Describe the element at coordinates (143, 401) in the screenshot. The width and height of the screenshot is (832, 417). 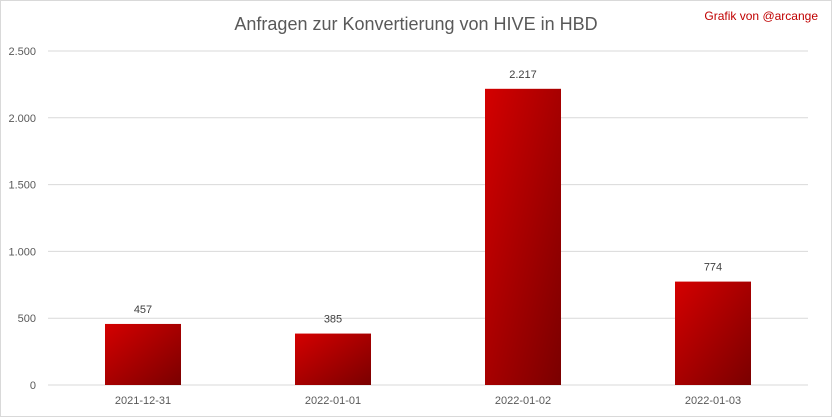
I see `x-tick-label: 2021-12-31` at that location.